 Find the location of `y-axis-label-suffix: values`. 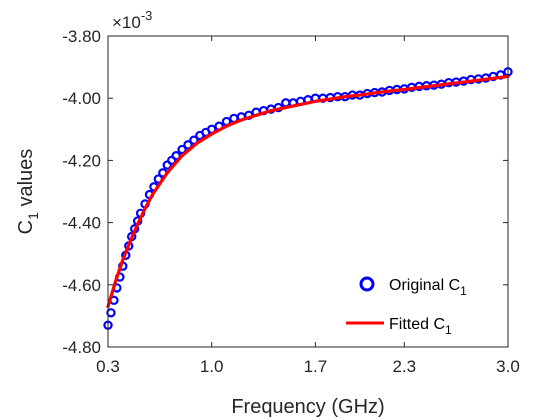

y-axis-label-suffix: values is located at coordinates (26, 180).